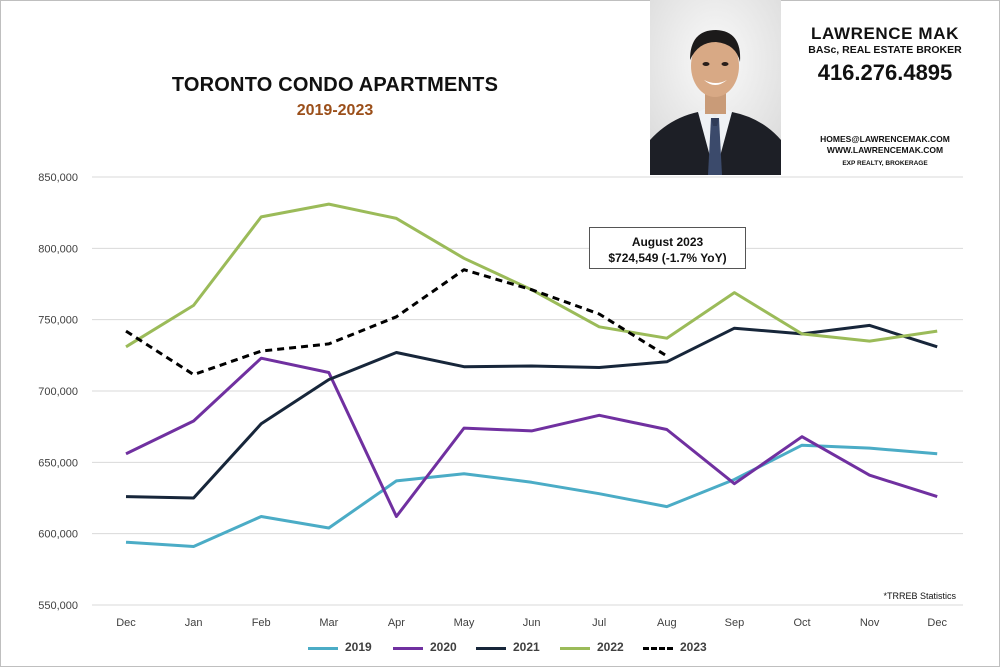 The height and width of the screenshot is (667, 1000). I want to click on x-axis-ticks: Dec Jan Feb Mar Apr May Jun Jul Aug Sep Oct Nov Dec, so click(531, 623).